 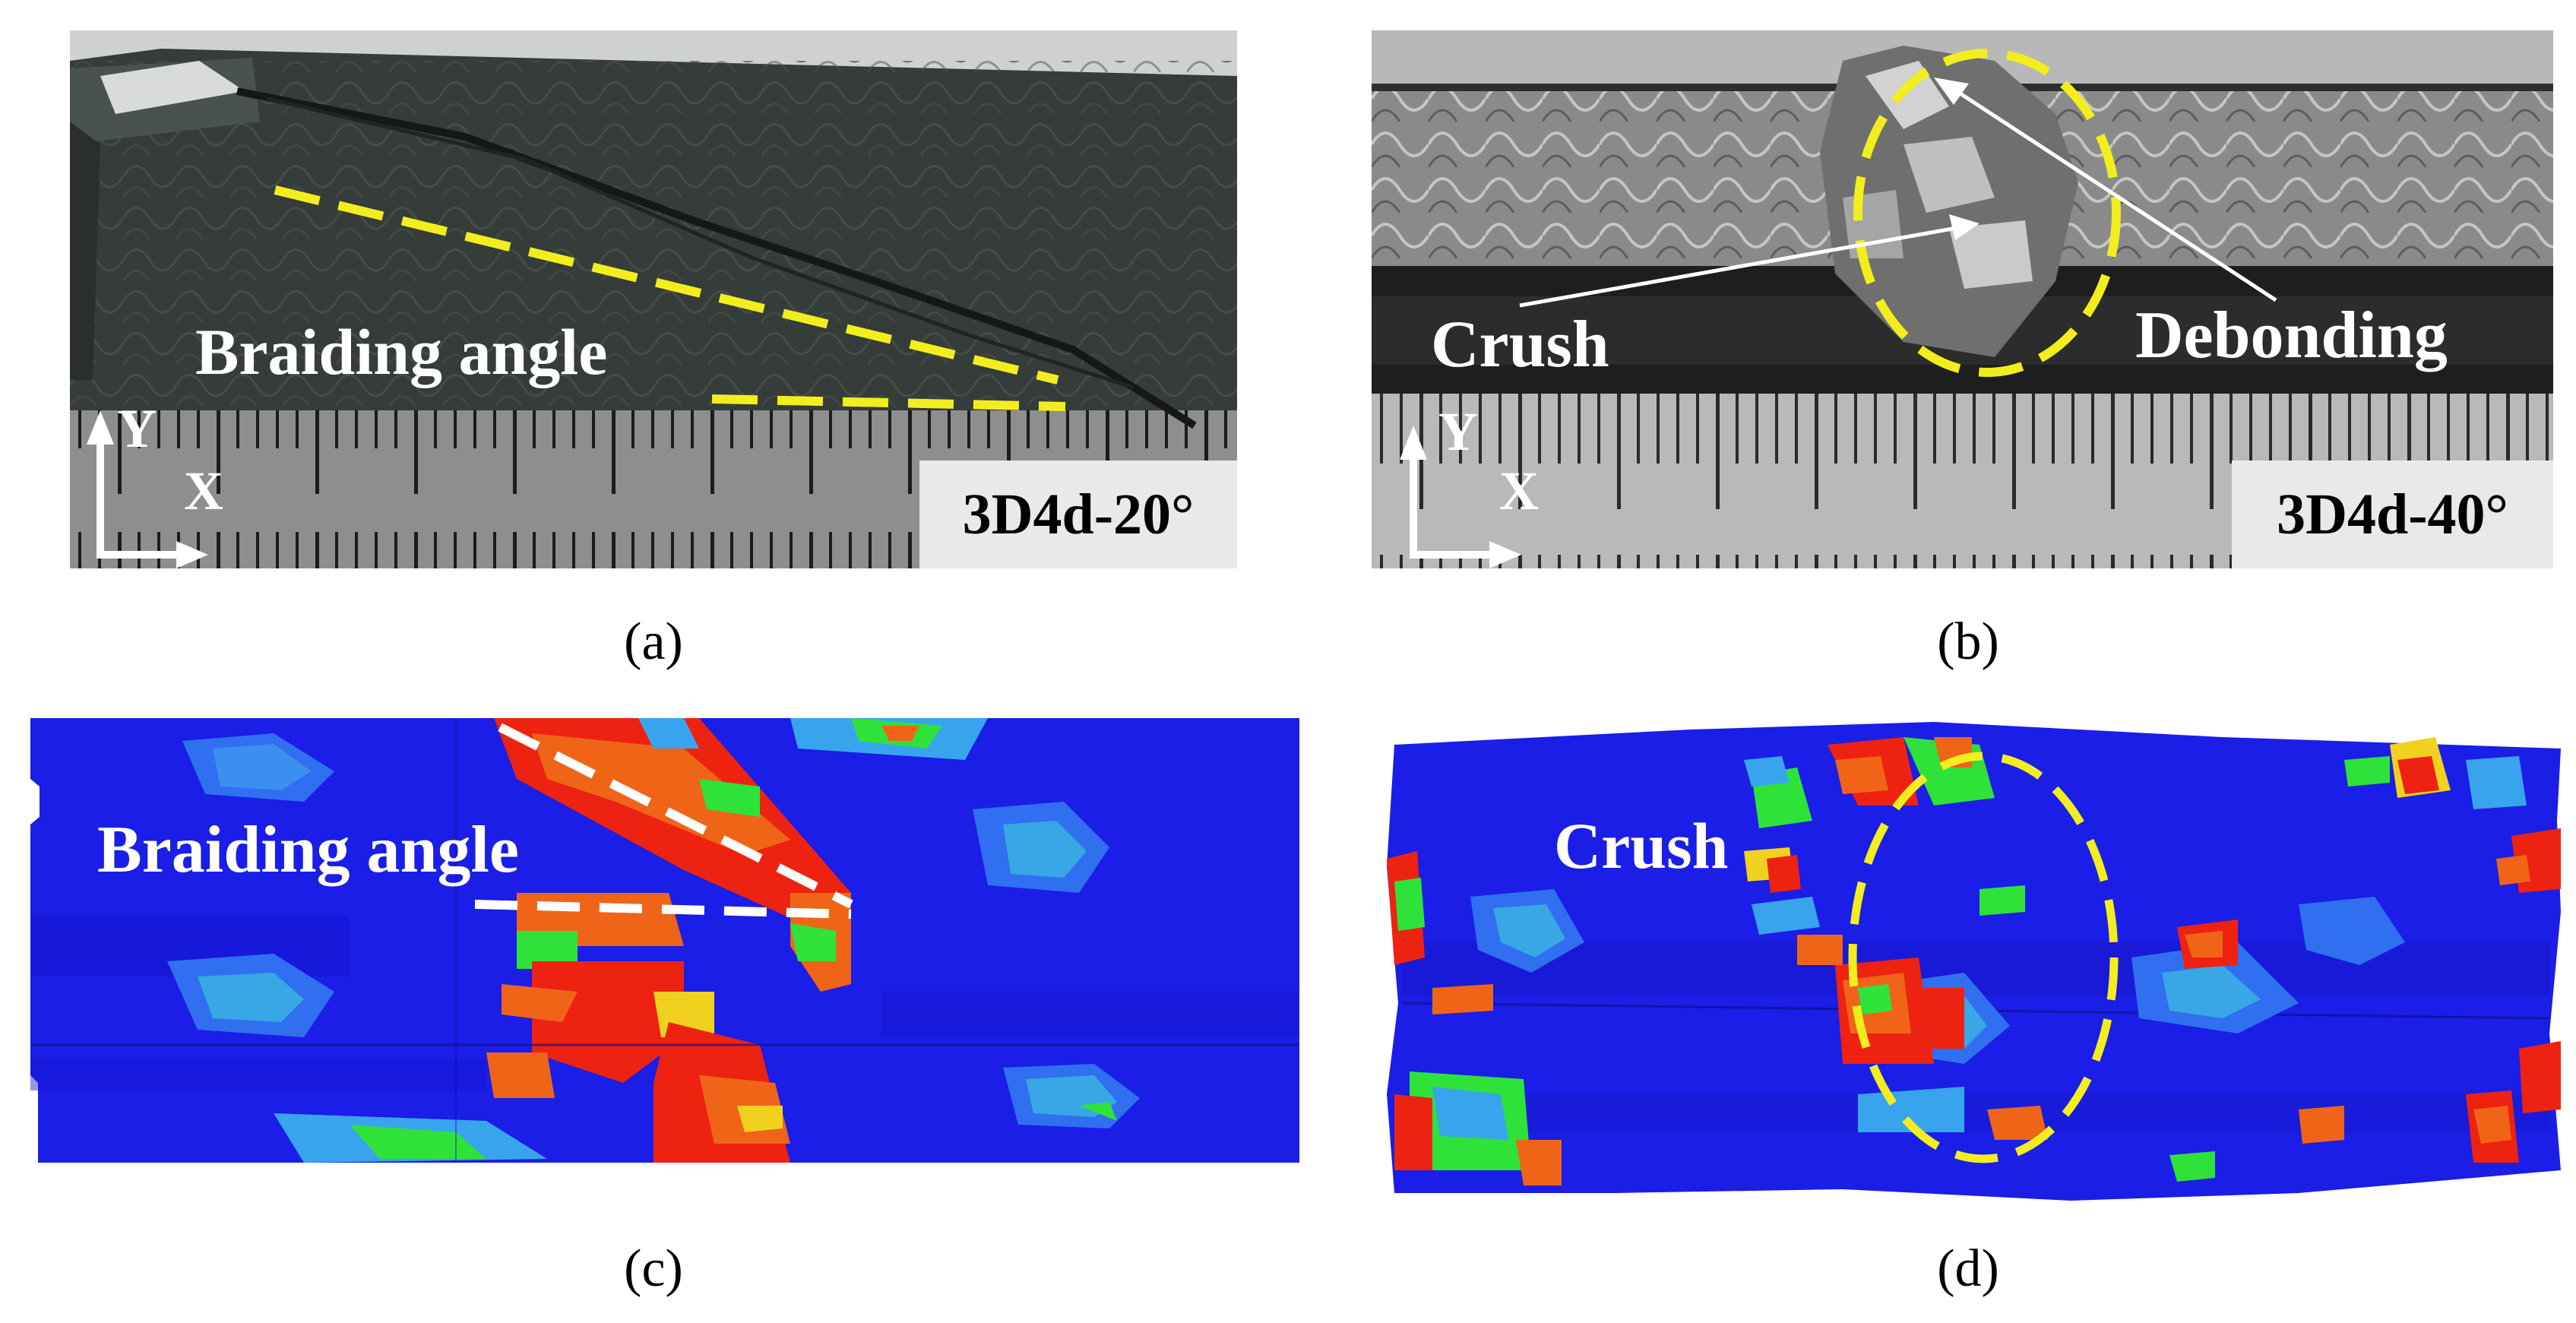 What do you see at coordinates (308, 850) in the screenshot?
I see `braiding-angle-label-c: Braiding angle` at bounding box center [308, 850].